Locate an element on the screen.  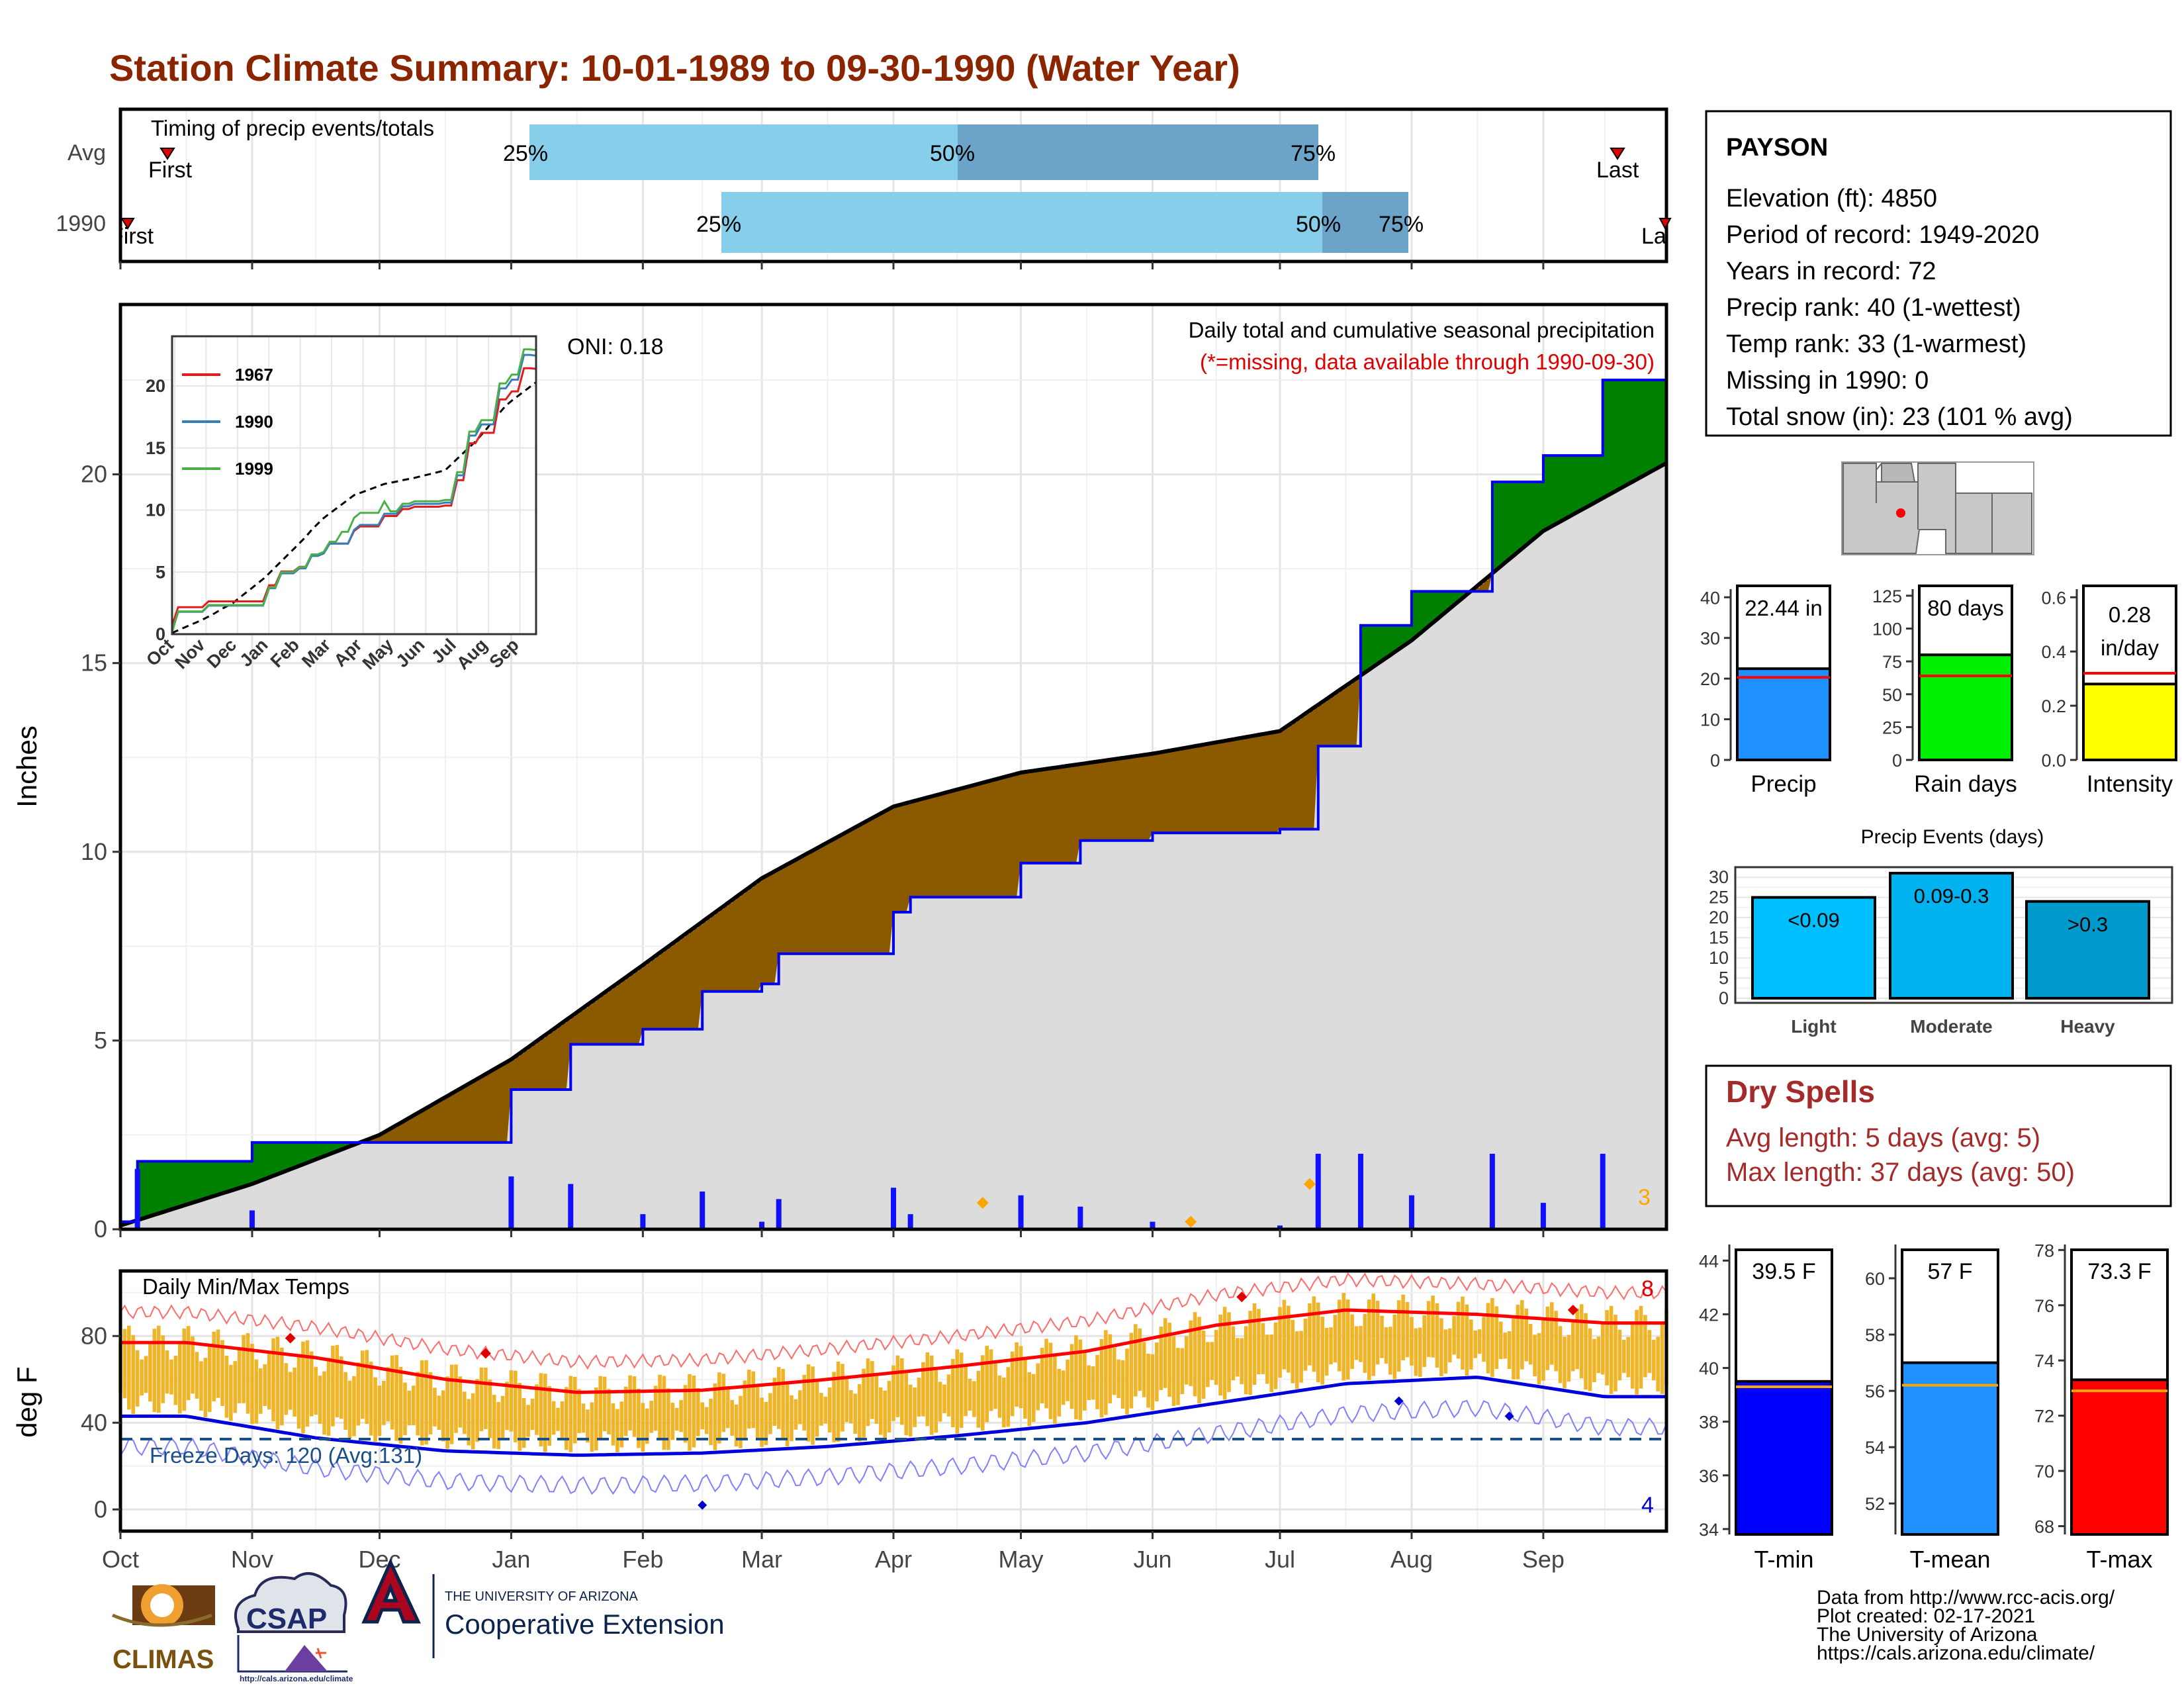
temp-summary-tick-label: 78 is located at coordinates (2044, 1250).